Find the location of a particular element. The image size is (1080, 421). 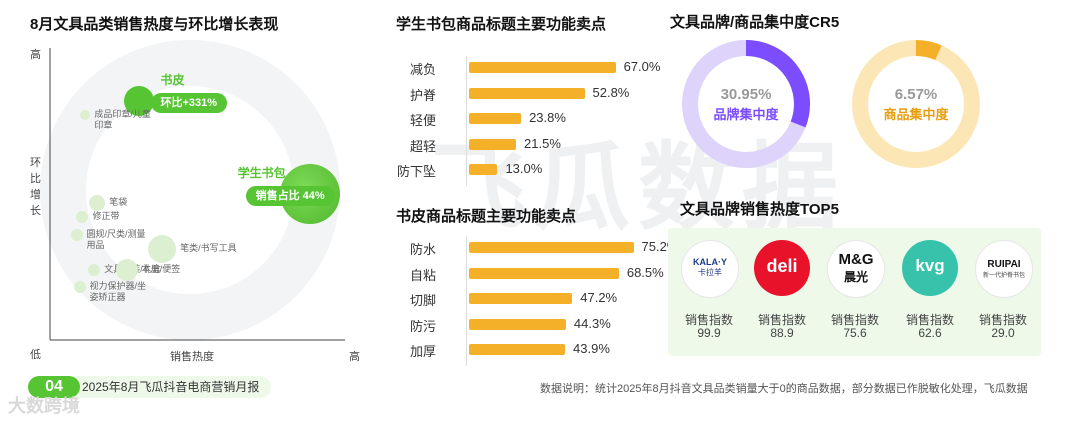

brand-metric-value-0: 99.9 is located at coordinates (709, 333).